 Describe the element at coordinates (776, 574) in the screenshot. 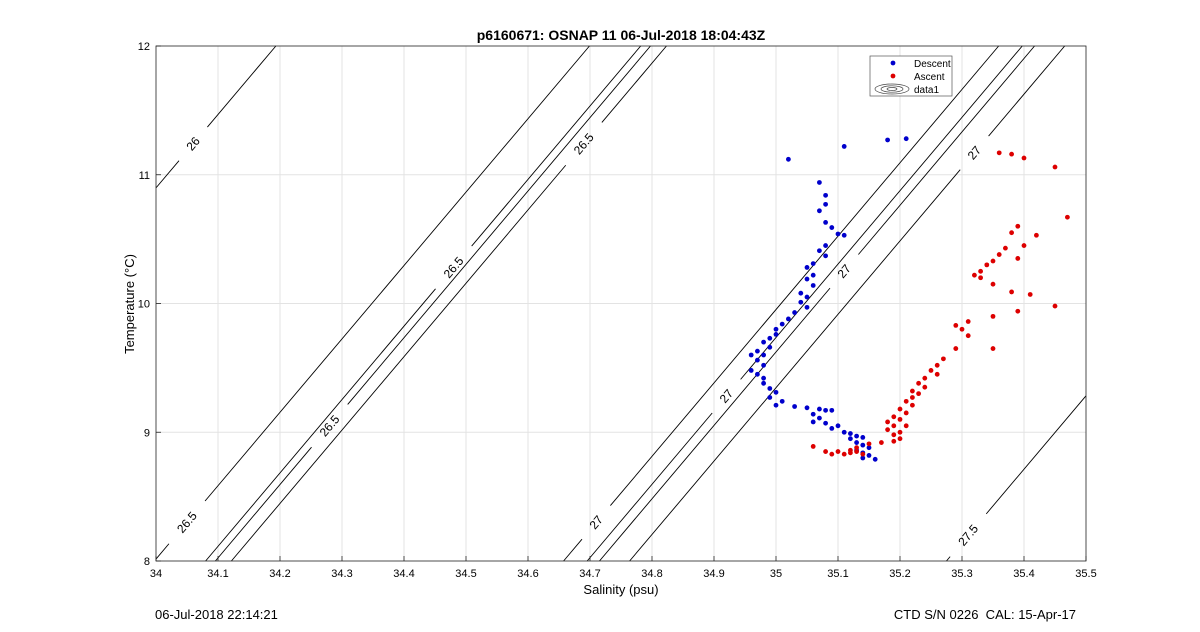

I see `x-tick-label: 35` at that location.